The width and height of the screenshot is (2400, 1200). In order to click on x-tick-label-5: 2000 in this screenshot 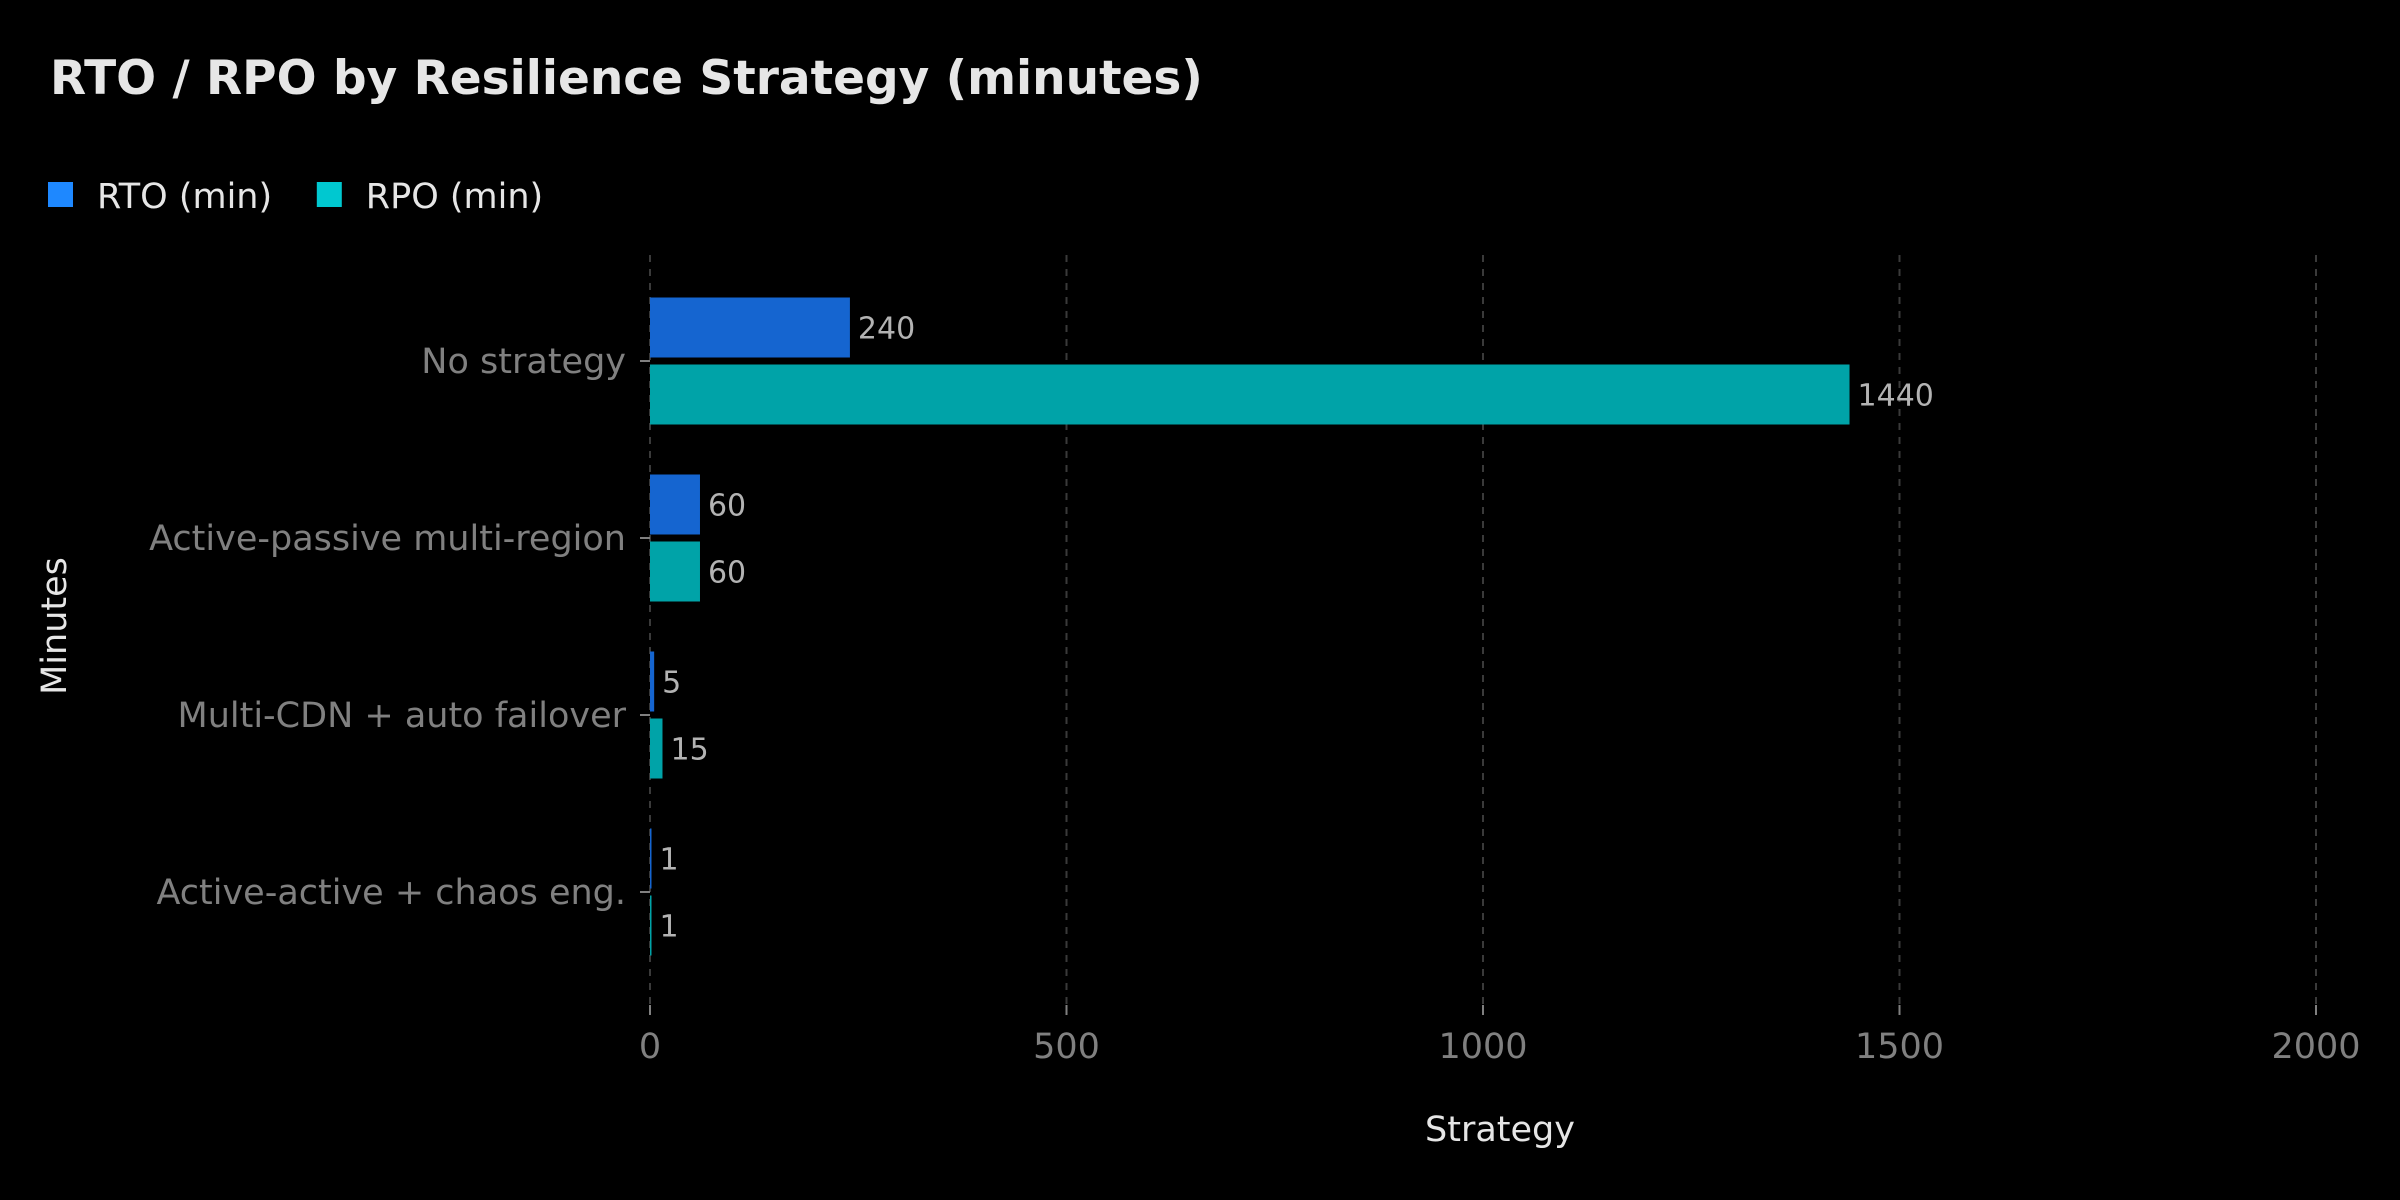, I will do `click(2315, 1047)`.